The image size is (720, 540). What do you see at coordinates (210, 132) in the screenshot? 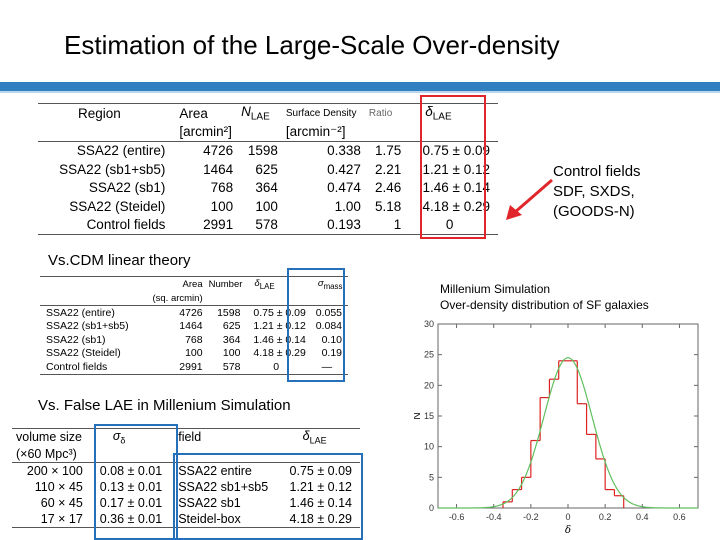
I see `col-area-unit: [arcmin²]` at bounding box center [210, 132].